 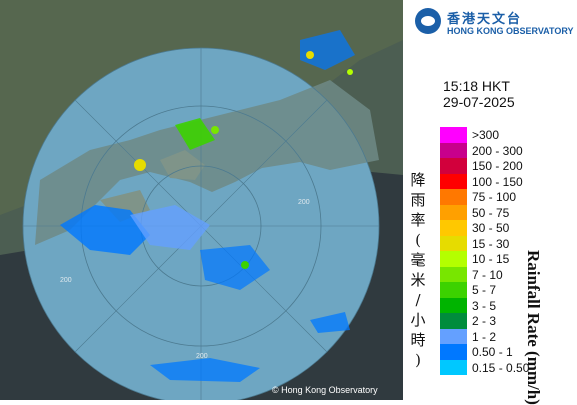 What do you see at coordinates (202, 356) in the screenshot?
I see `range-label-3: 200` at bounding box center [202, 356].